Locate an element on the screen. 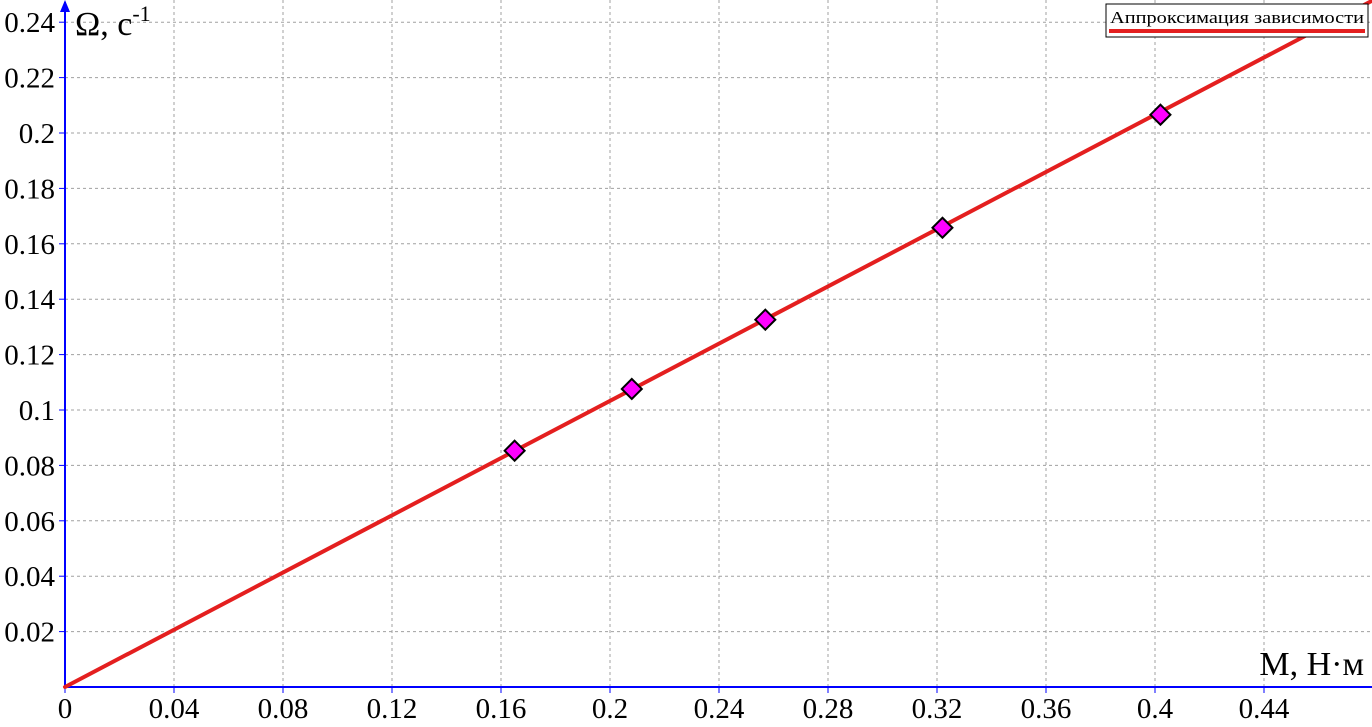 This screenshot has height=727, width=1372. legend-label: Аппроксимация зависимости is located at coordinates (1237, 17).